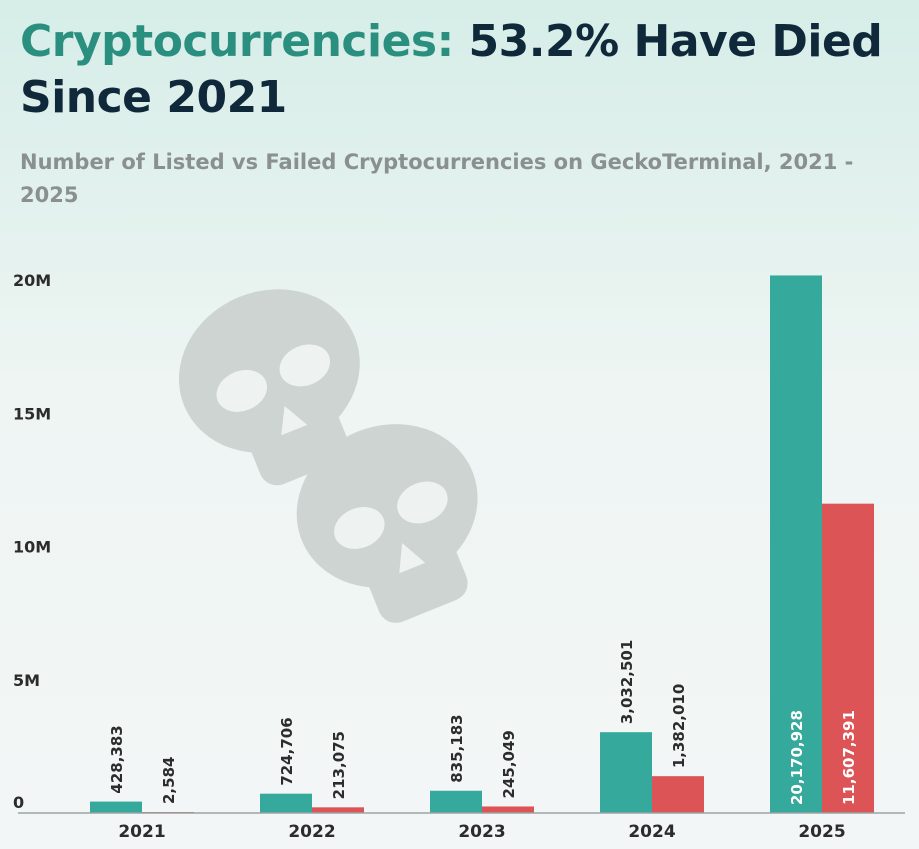 The width and height of the screenshot is (919, 849). I want to click on bar-failed-2024, so click(678, 794).